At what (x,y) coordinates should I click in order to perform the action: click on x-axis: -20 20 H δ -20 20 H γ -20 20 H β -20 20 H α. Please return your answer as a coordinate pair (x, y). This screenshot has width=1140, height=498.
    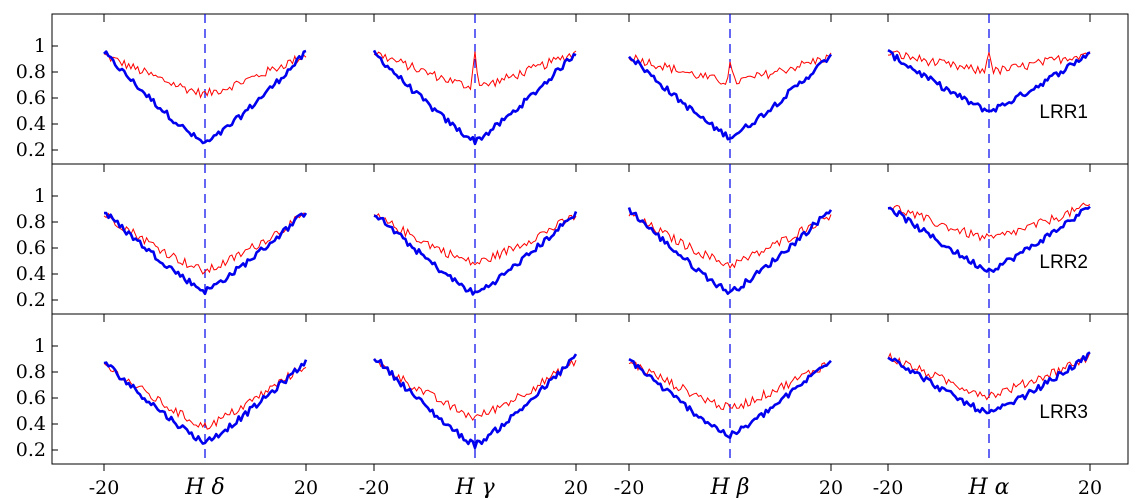
    Looking at the image, I should click on (595, 481).